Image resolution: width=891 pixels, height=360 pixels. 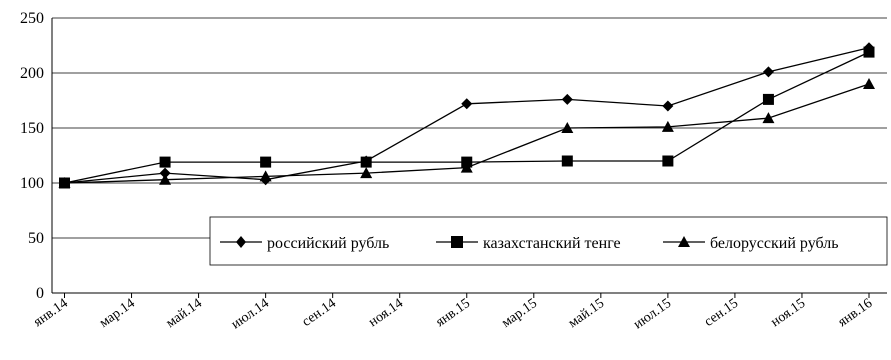 What do you see at coordinates (457, 242) in the screenshot?
I see `square-marker-icon` at bounding box center [457, 242].